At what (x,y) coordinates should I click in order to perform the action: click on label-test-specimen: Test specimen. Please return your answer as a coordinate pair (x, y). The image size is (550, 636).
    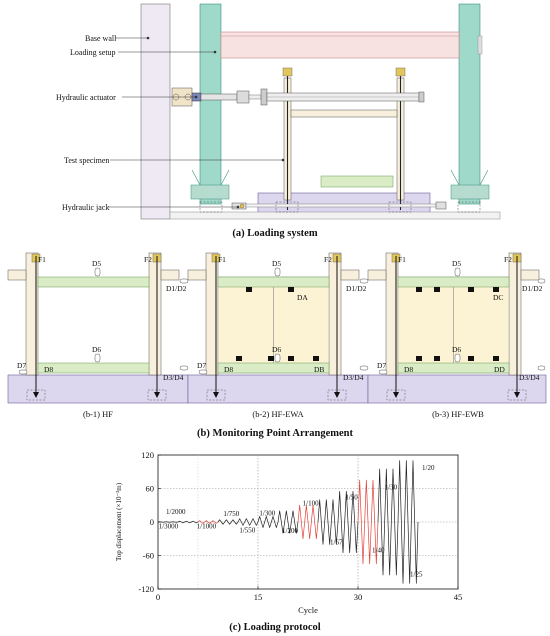
    Looking at the image, I should click on (86, 160).